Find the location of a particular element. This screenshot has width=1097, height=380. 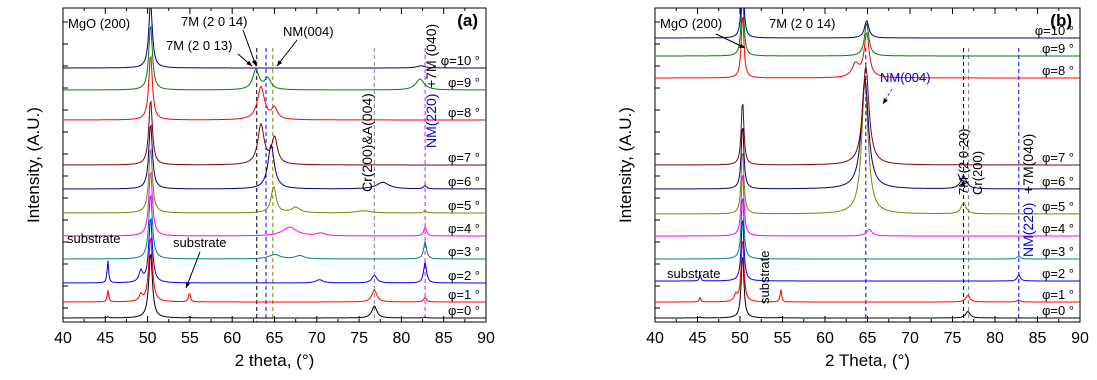

annotation-cr: Cr(200)&A(004) is located at coordinates (367, 142).